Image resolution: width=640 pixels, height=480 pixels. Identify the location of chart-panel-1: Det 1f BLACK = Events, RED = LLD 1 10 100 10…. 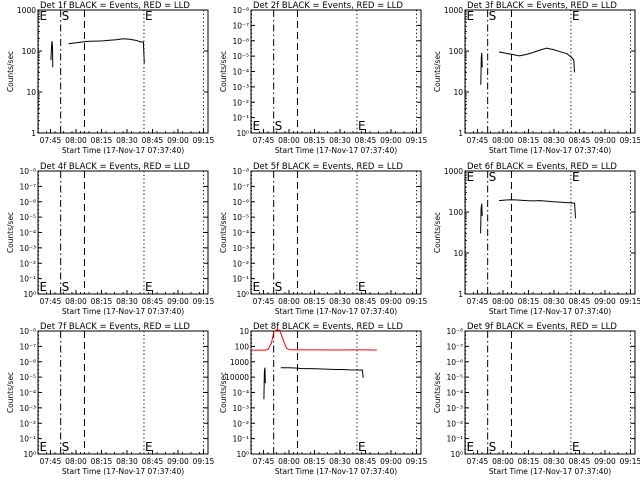
(110, 78).